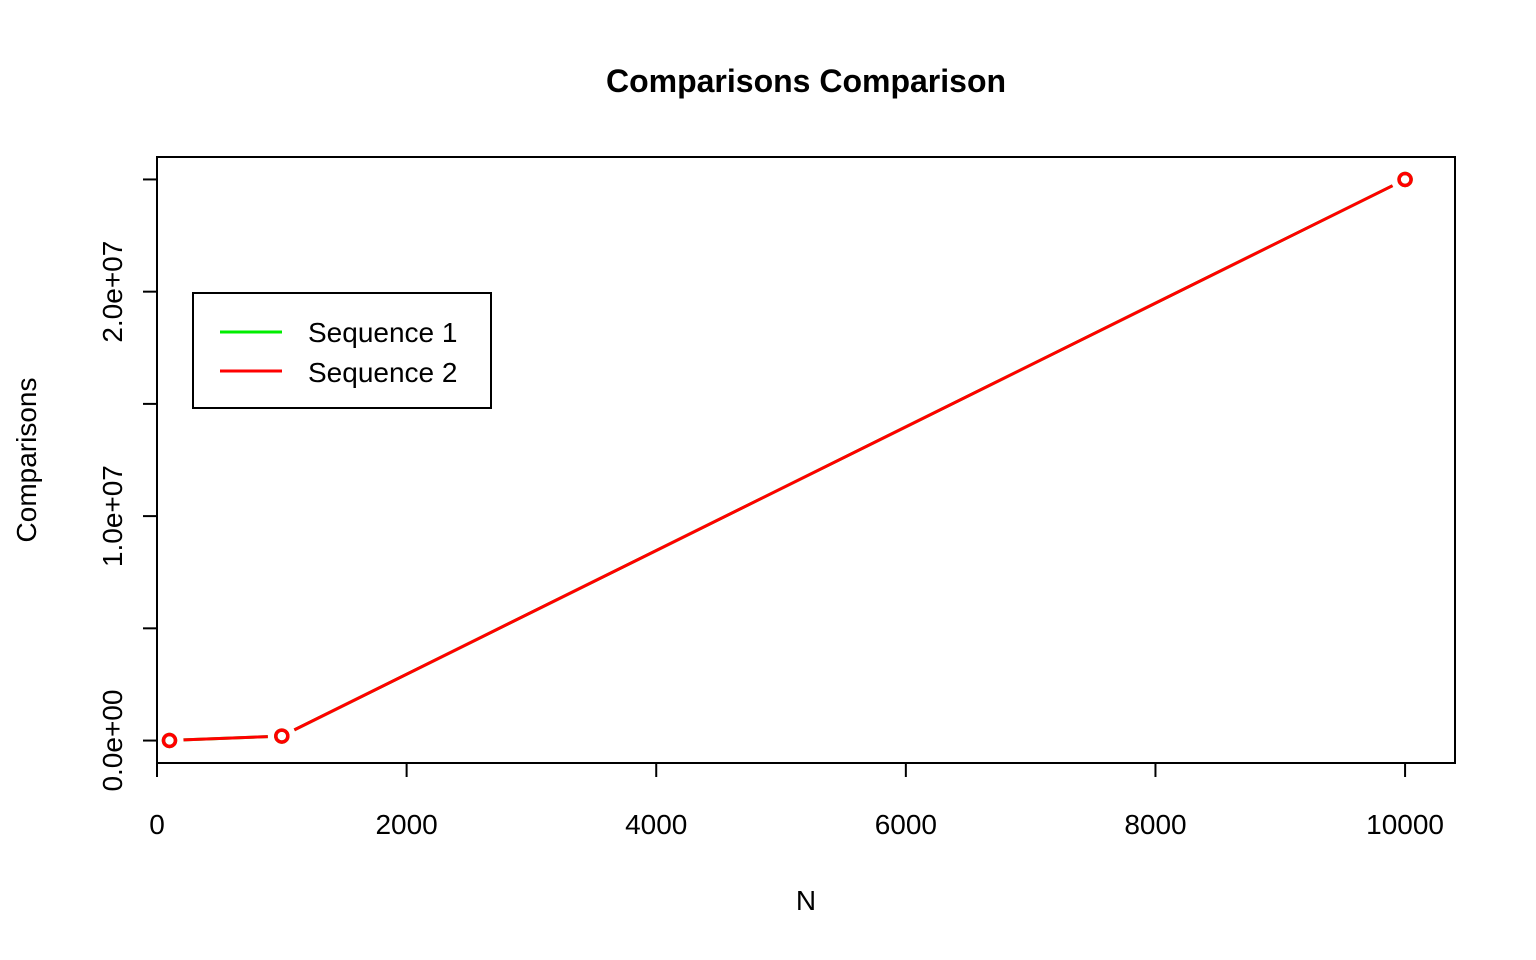 This screenshot has height=960, width=1536. Describe the element at coordinates (112, 741) in the screenshot. I see `y-tick-label: 0.0e+00` at that location.